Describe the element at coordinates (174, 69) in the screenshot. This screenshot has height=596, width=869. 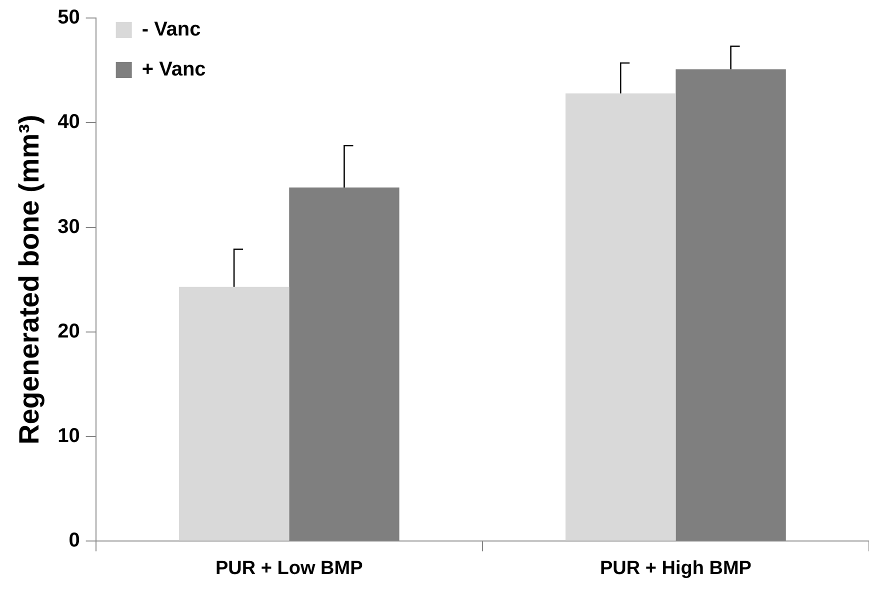
I see `legend-label: + Vanc` at that location.